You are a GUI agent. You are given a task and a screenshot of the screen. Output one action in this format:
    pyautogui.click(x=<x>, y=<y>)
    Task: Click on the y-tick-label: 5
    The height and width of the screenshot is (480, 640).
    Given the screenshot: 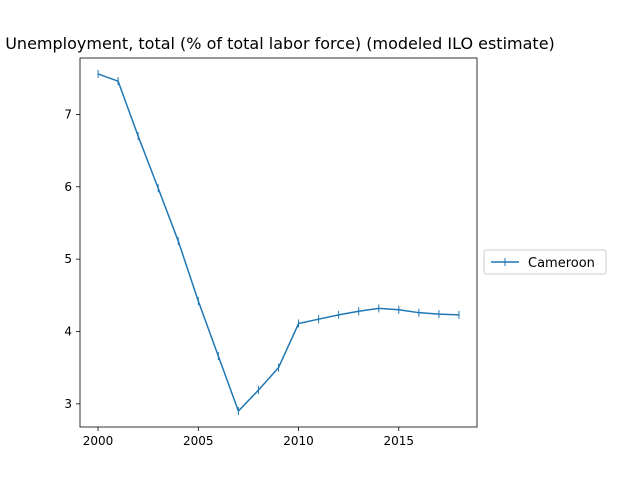 What is the action you would take?
    pyautogui.click(x=68, y=259)
    